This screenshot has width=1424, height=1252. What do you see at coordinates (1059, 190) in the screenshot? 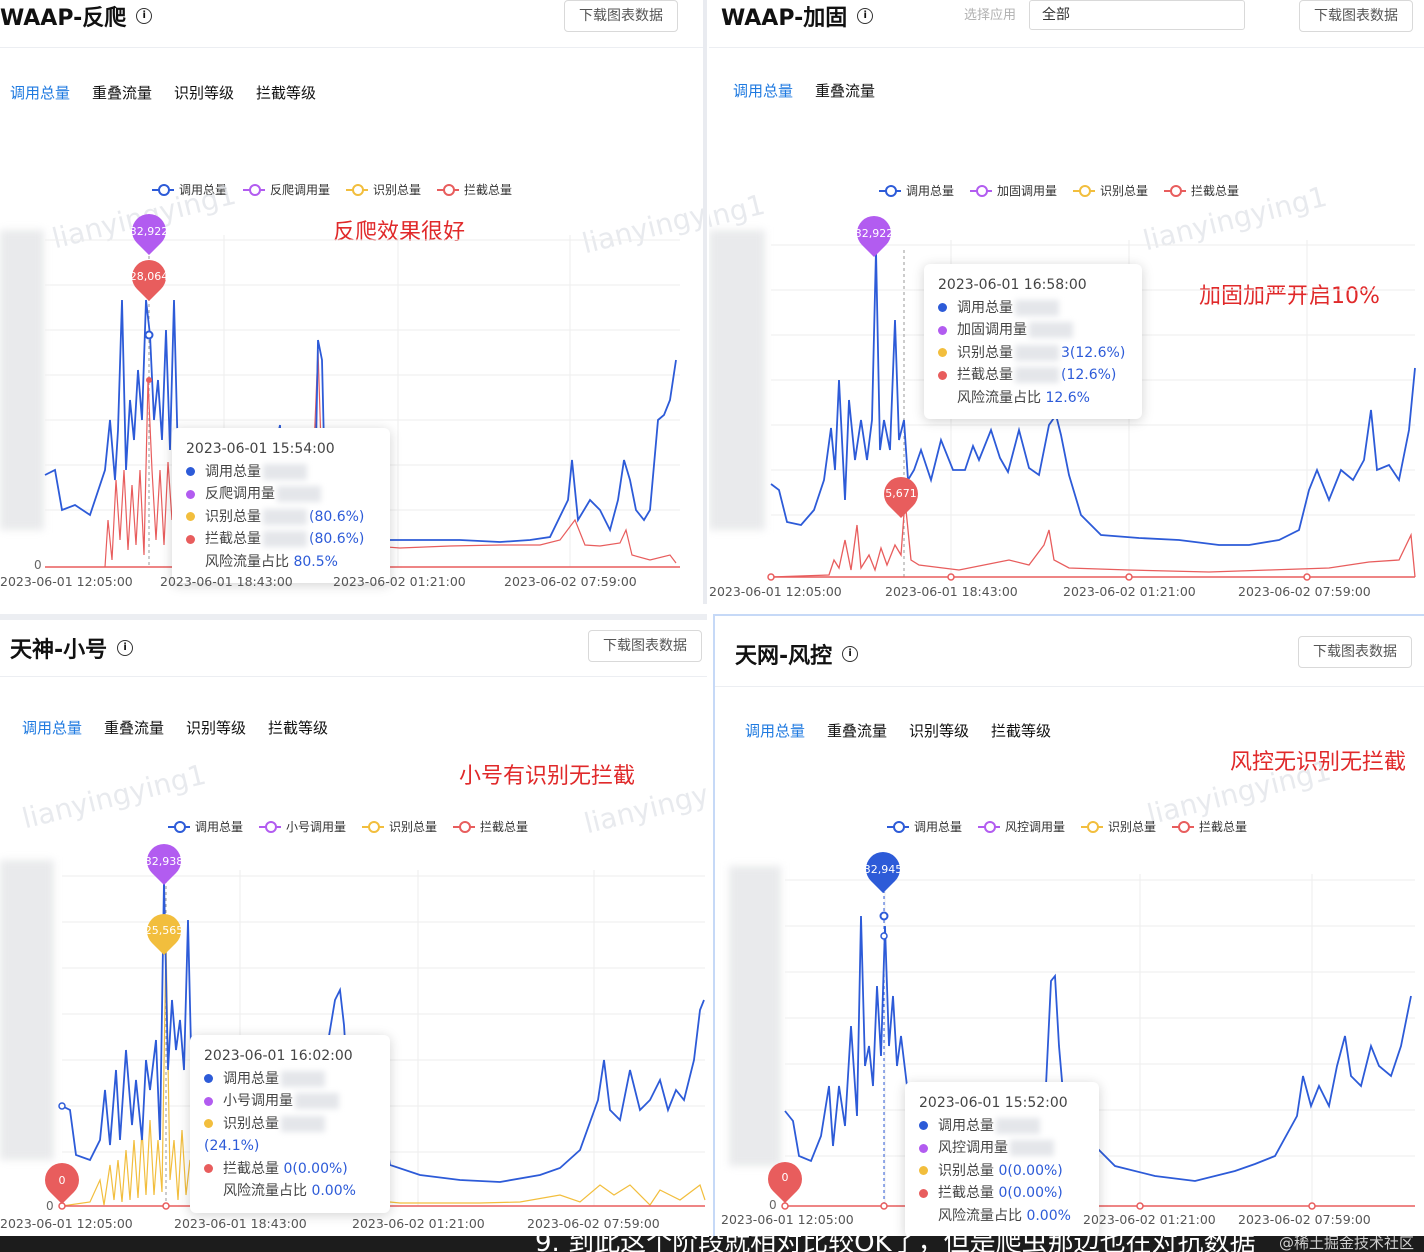
I see `chart-legend: 调用总量 加固调用量 识别总量 拦截总量` at bounding box center [1059, 190].